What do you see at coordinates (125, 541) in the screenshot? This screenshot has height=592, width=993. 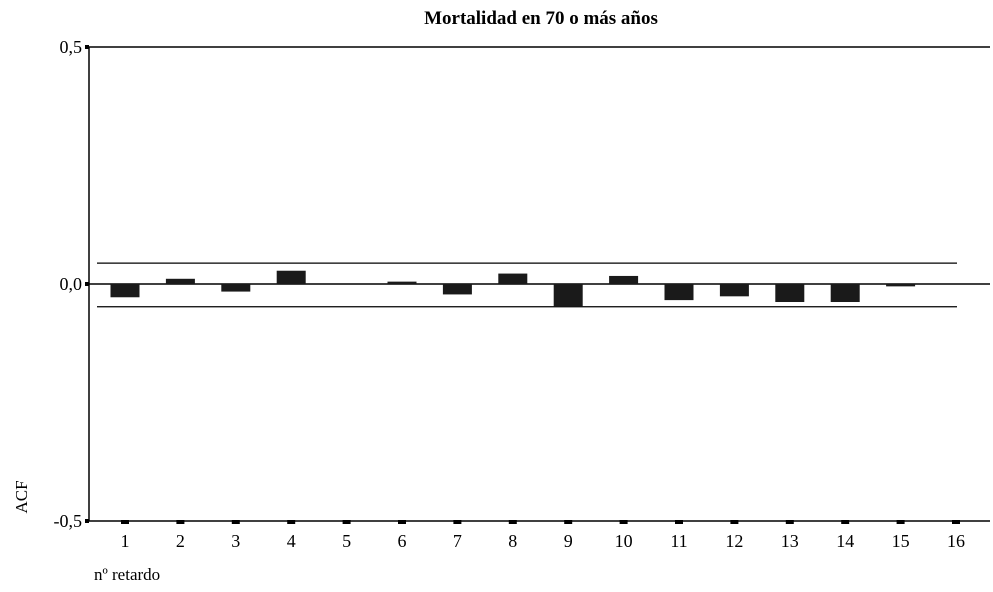 I see `x-tick-label: 1` at bounding box center [125, 541].